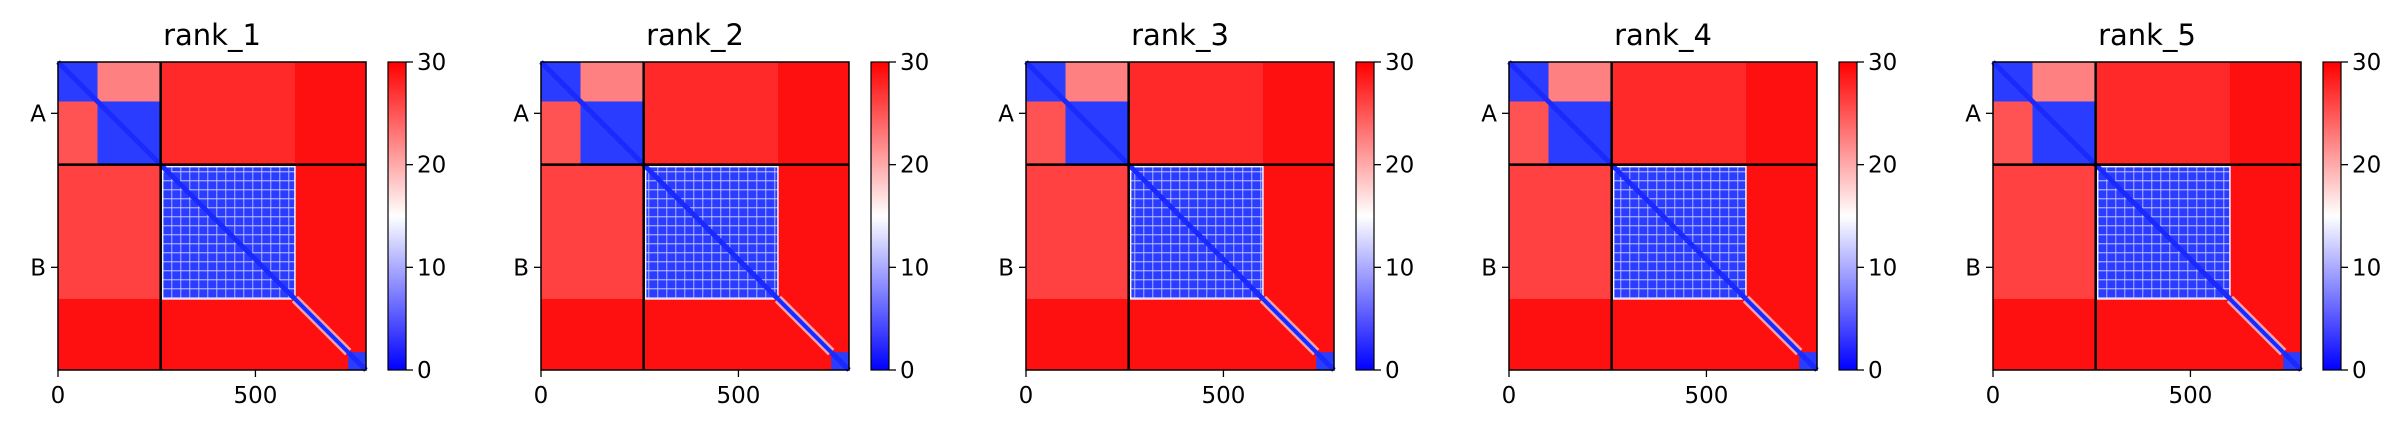  What do you see at coordinates (1180, 35) in the screenshot?
I see `panel-title: rank_3` at bounding box center [1180, 35].